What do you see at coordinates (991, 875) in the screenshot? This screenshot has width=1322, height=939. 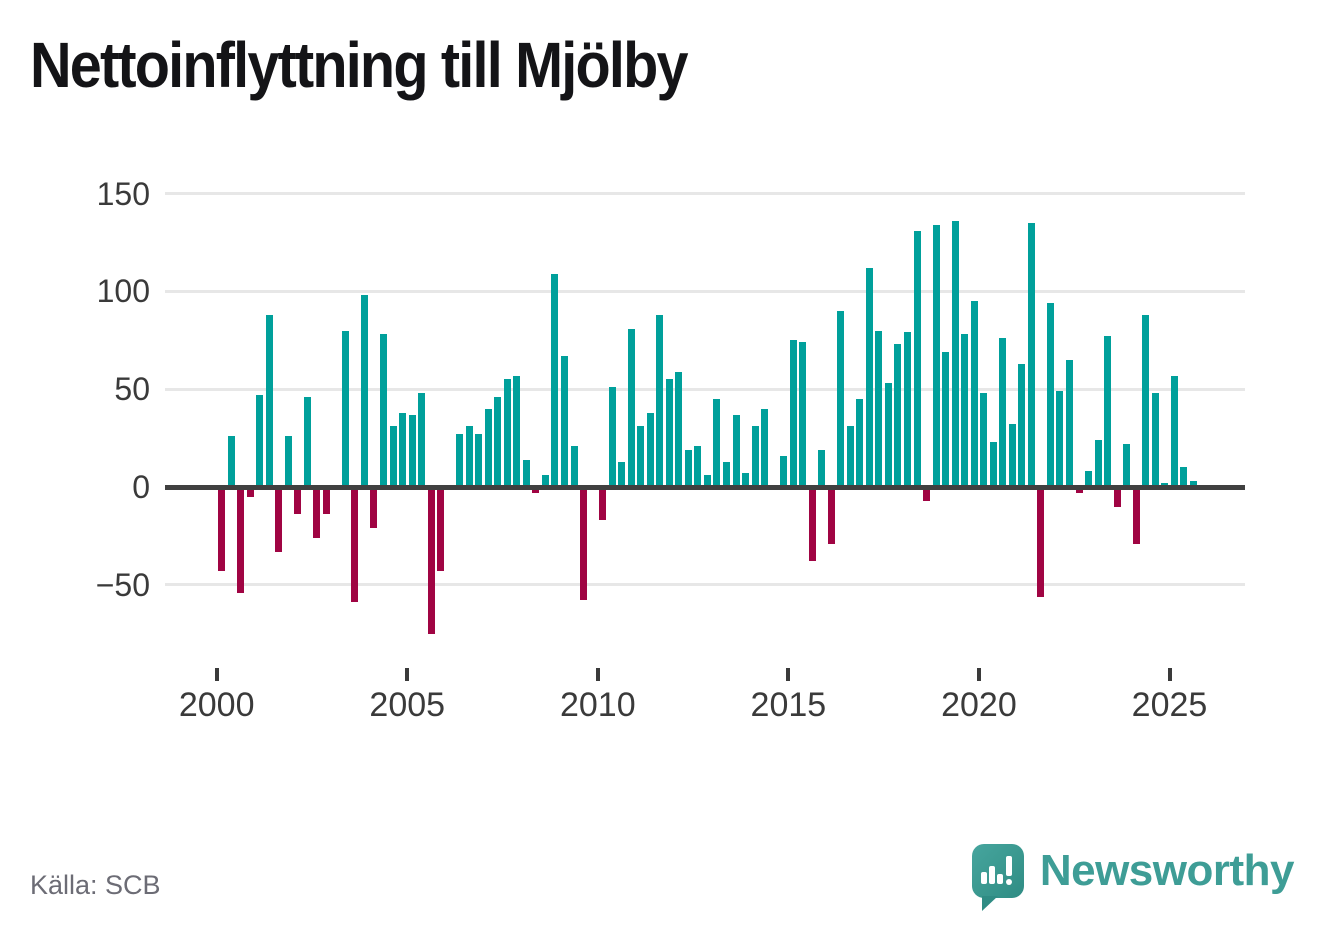 I see `logo-bar-icon` at bounding box center [991, 875].